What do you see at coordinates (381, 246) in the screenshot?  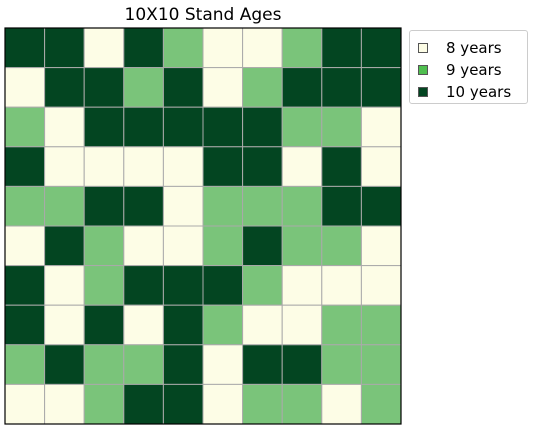 I see `grid-cell-r5-c9` at bounding box center [381, 246].